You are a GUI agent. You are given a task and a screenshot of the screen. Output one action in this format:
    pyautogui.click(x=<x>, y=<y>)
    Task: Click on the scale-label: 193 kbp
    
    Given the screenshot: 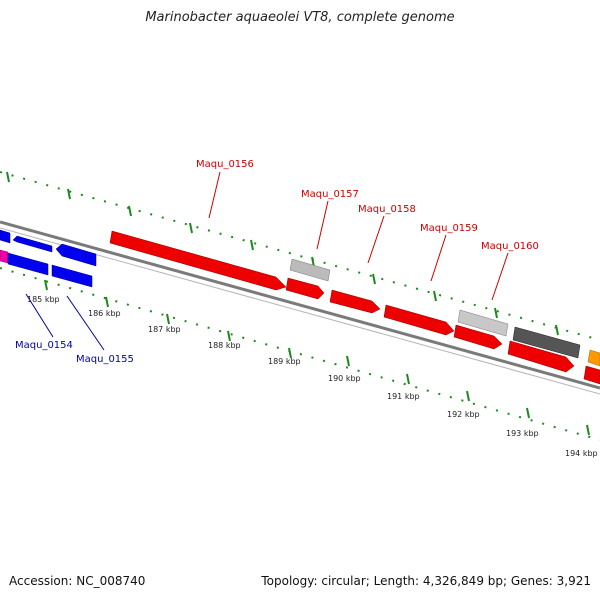 What is the action you would take?
    pyautogui.click(x=522, y=433)
    